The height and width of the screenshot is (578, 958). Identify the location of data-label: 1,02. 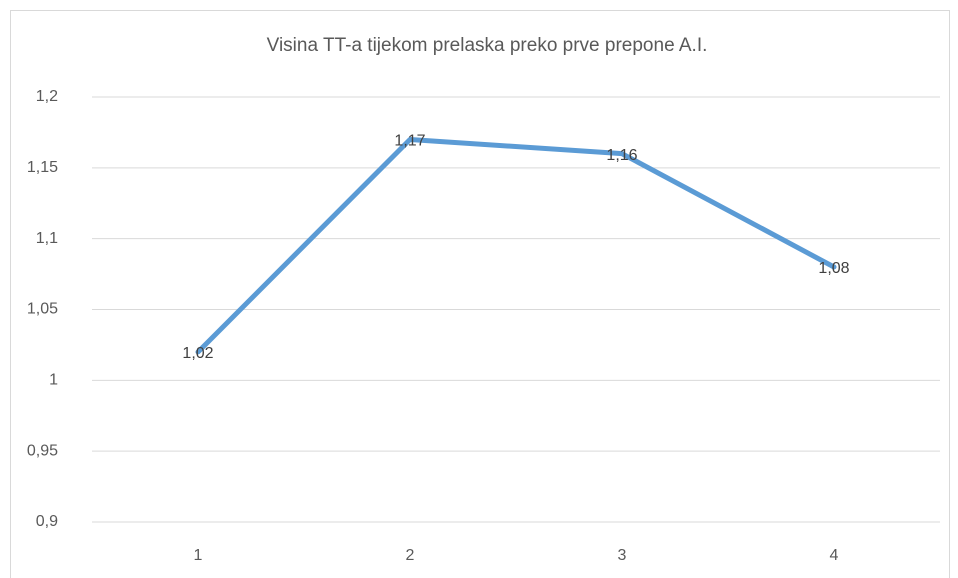
(197, 353).